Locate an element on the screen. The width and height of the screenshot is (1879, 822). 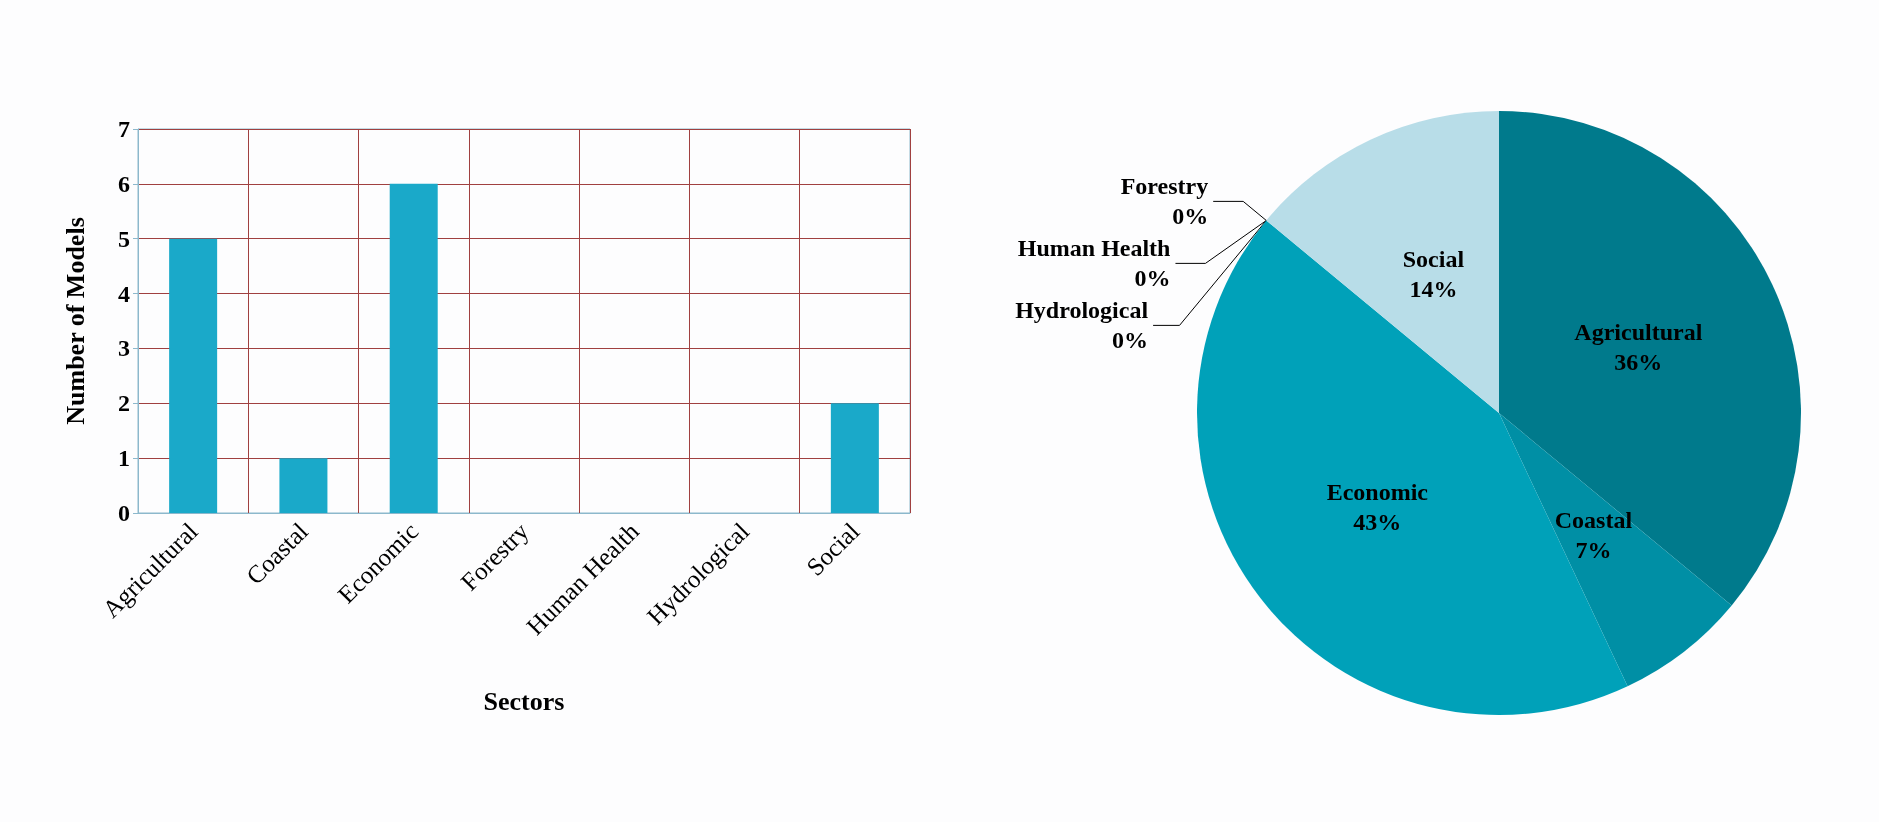
y-tick-label: 5 is located at coordinates (124, 238).